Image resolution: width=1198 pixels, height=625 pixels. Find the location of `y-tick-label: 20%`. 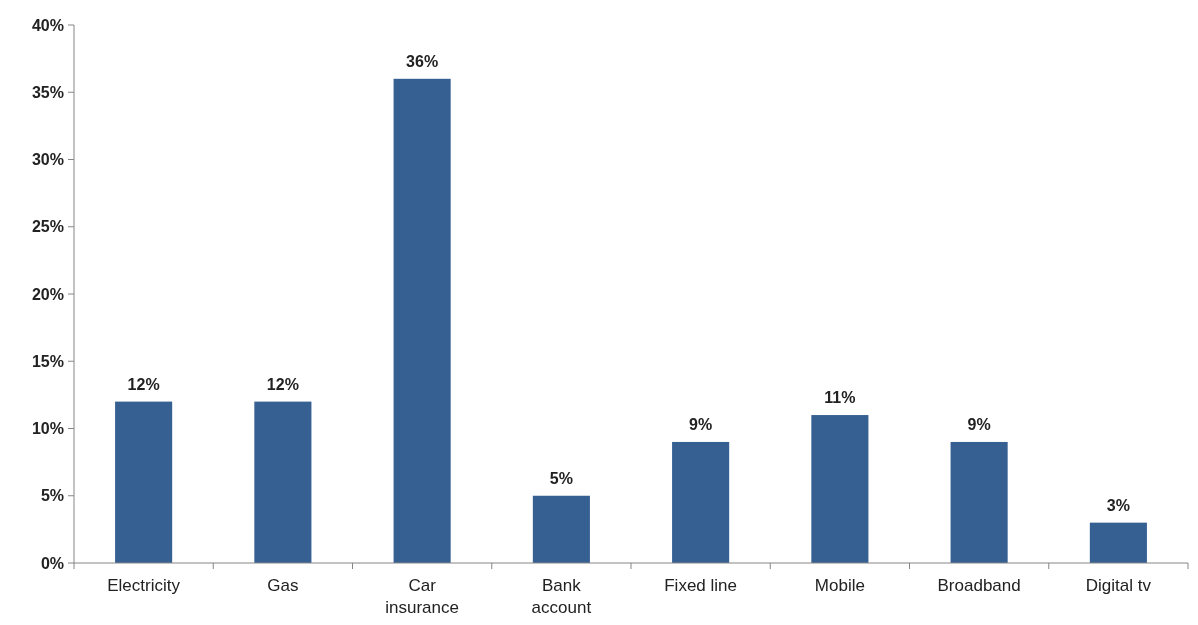

y-tick-label: 20% is located at coordinates (47, 294).